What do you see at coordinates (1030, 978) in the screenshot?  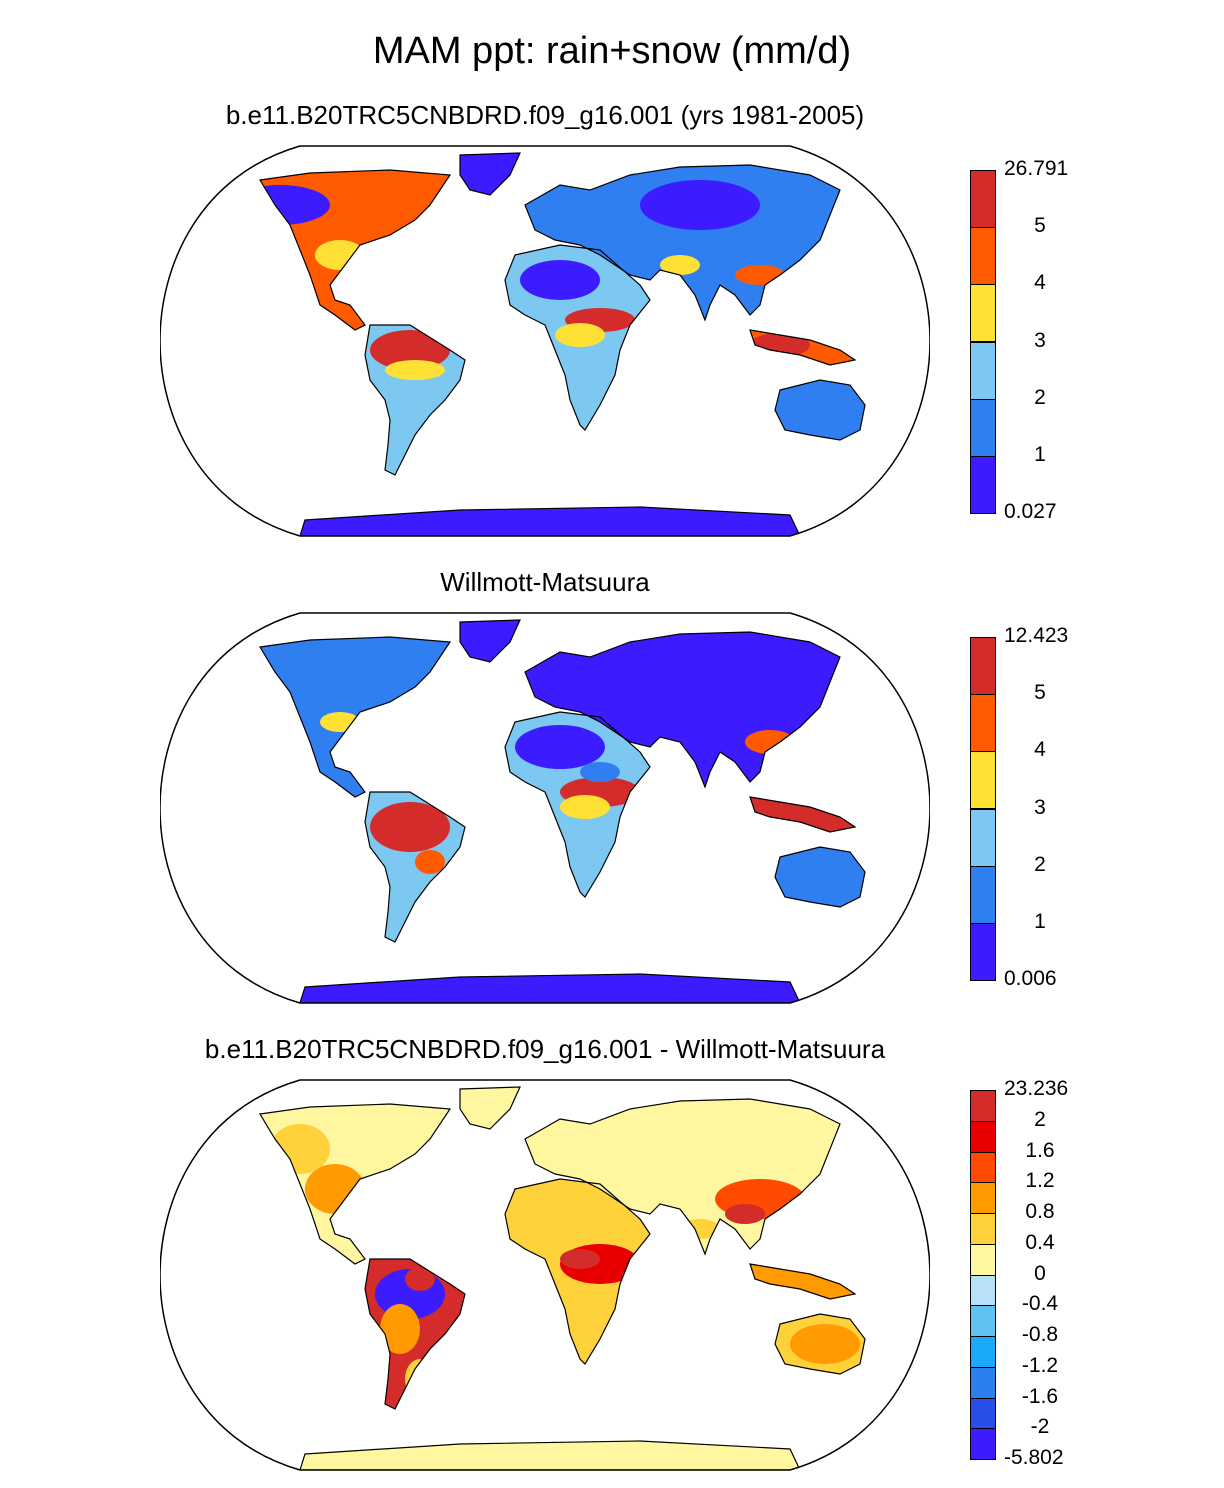 I see `colorbar-label: 0.006` at bounding box center [1030, 978].